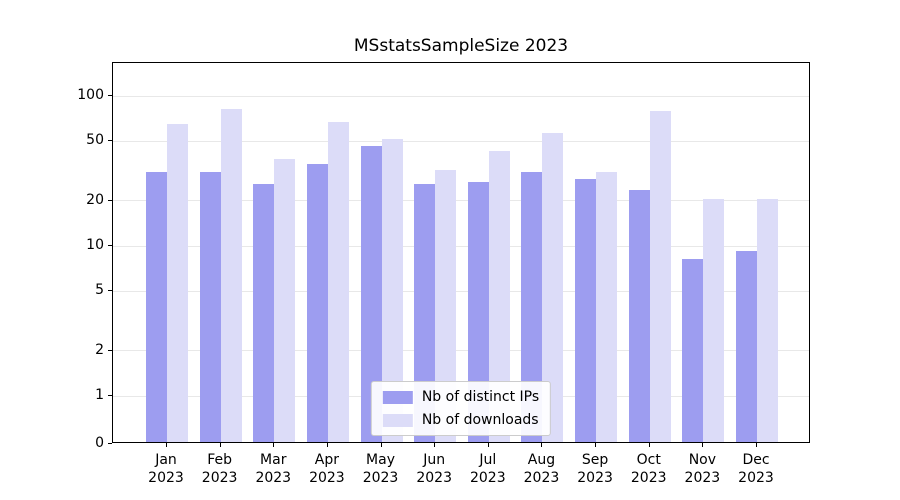  I want to click on bar-nb-of-downloads-may, so click(392, 290).